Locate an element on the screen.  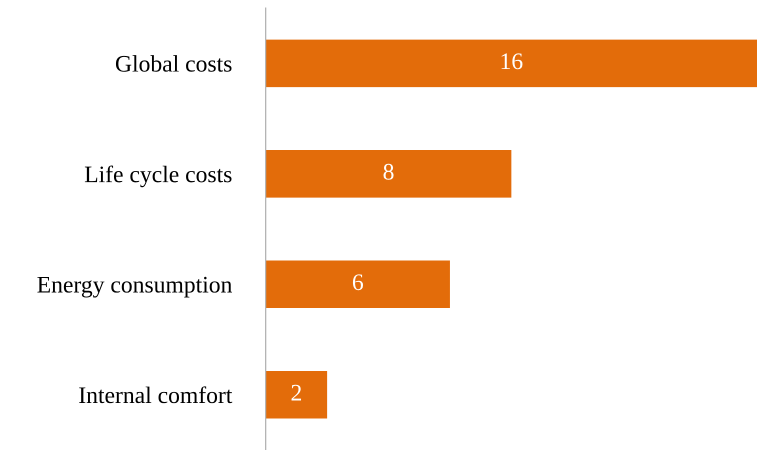
data-label: 16 is located at coordinates (512, 61).